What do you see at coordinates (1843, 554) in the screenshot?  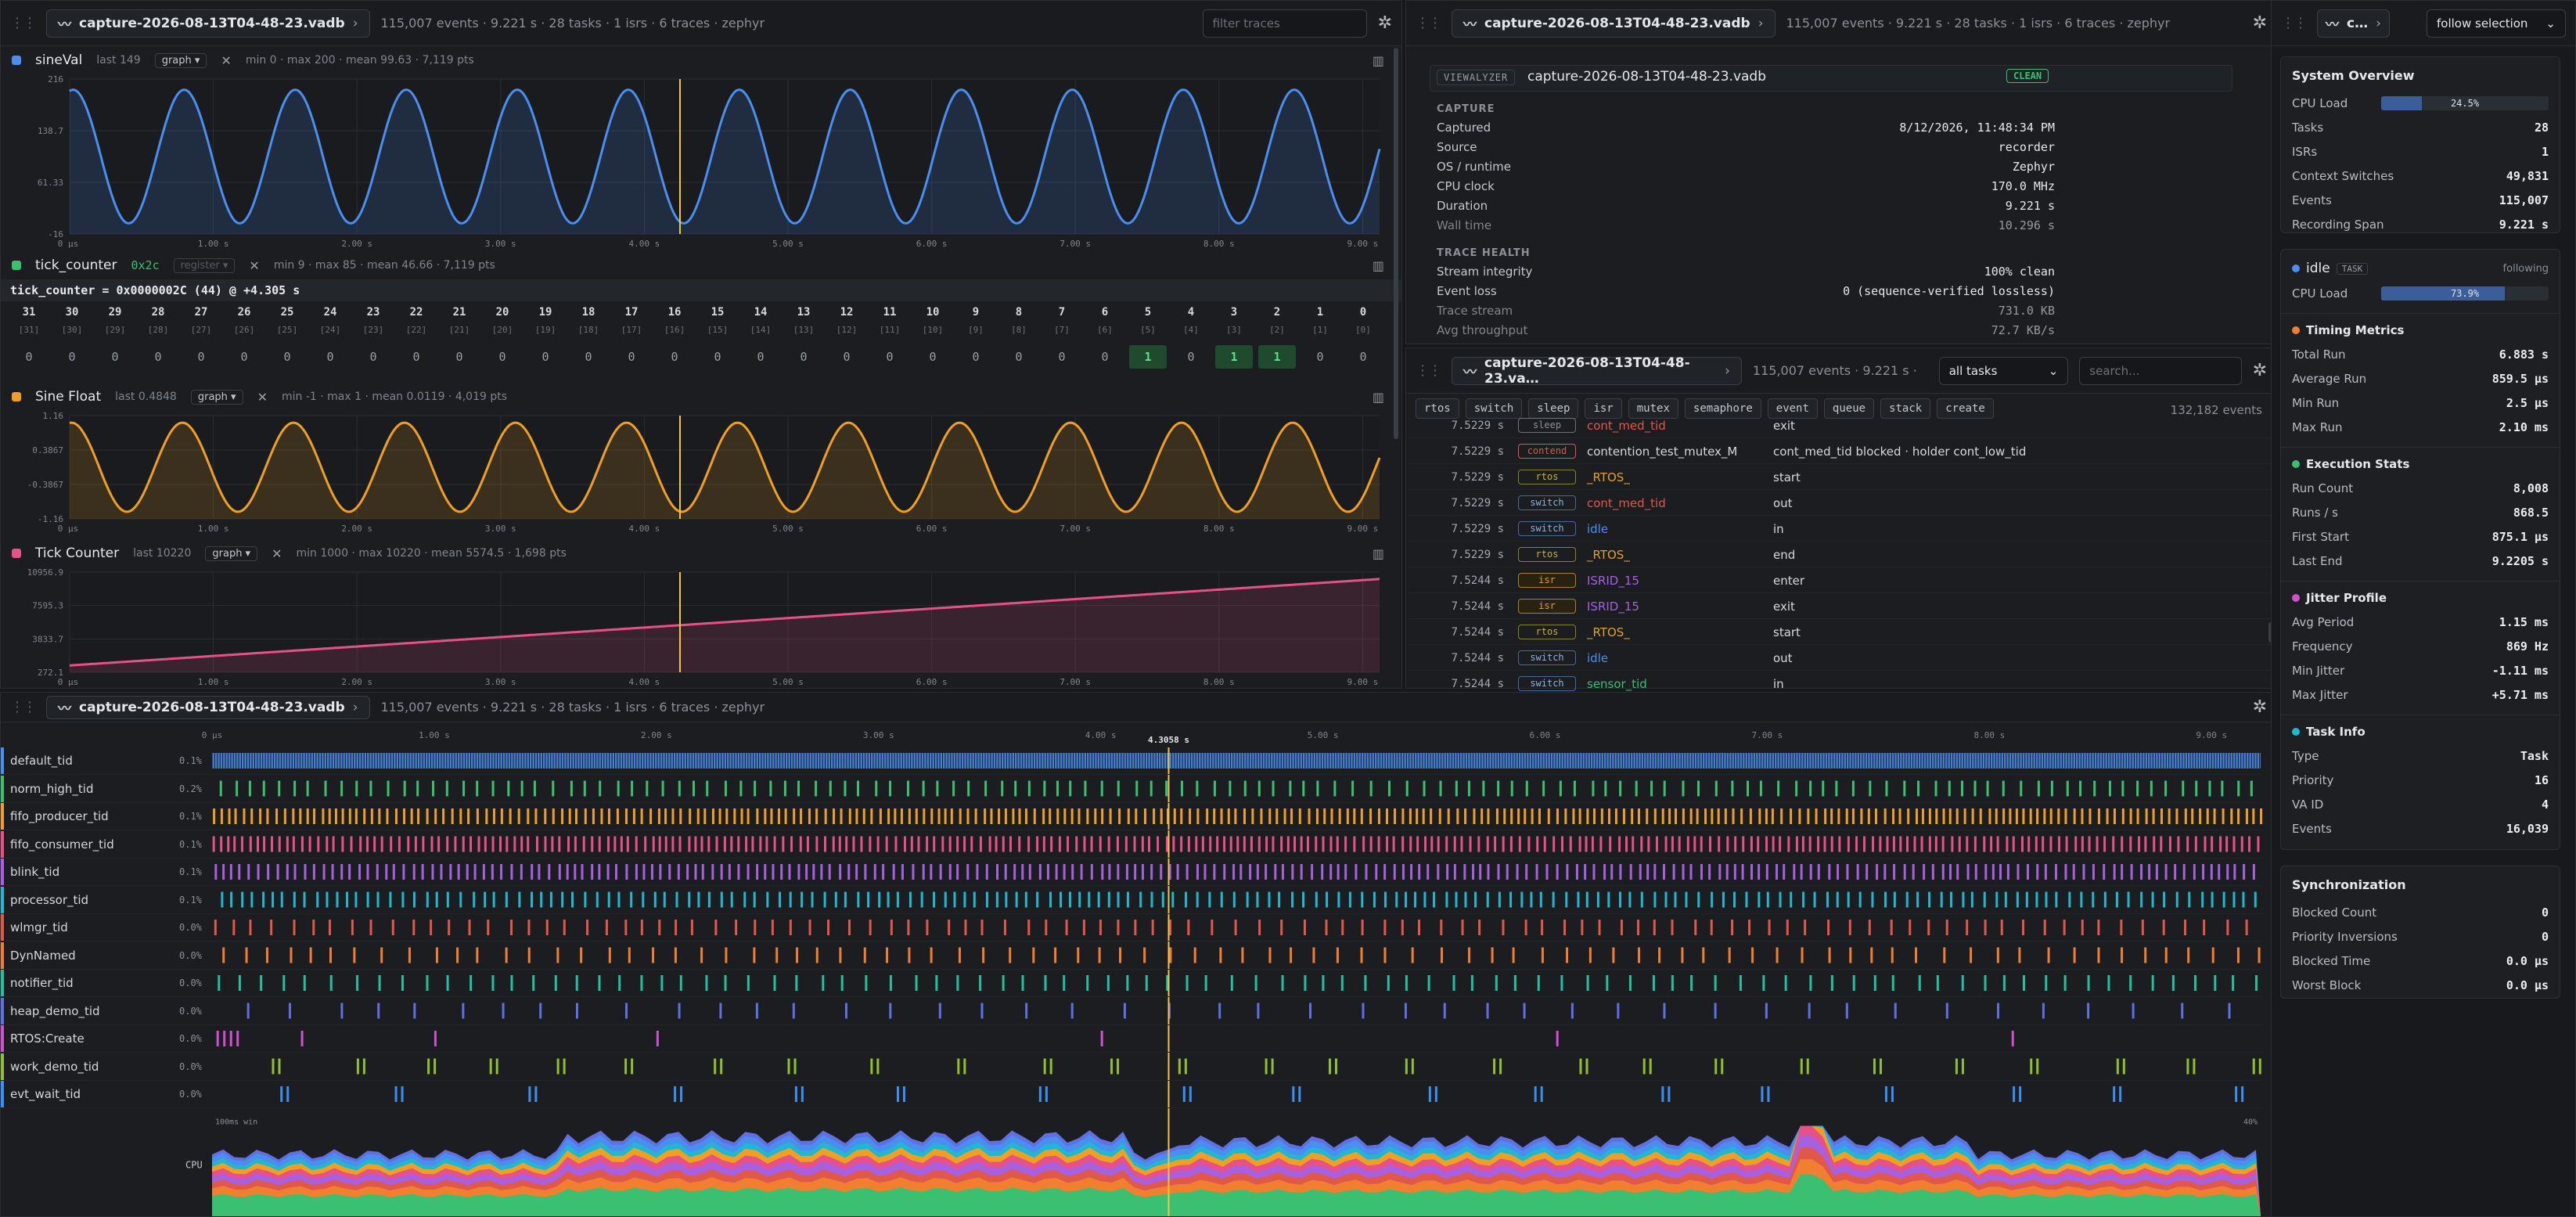 I see `event-row: 7.5229 s rtos _RTOS_ end` at bounding box center [1843, 554].